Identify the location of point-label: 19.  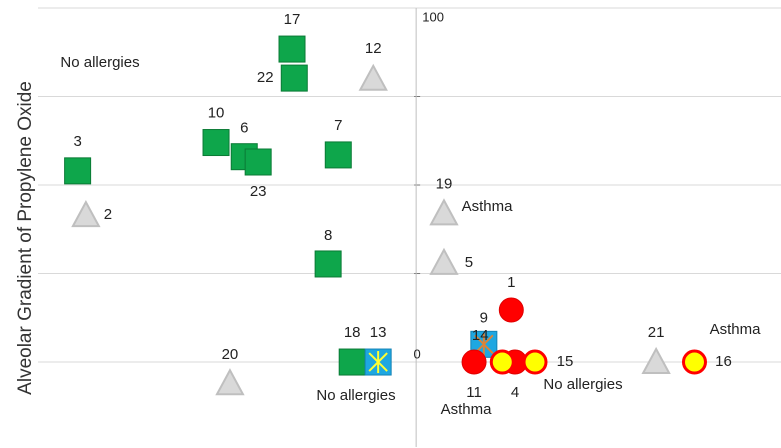
(444, 183).